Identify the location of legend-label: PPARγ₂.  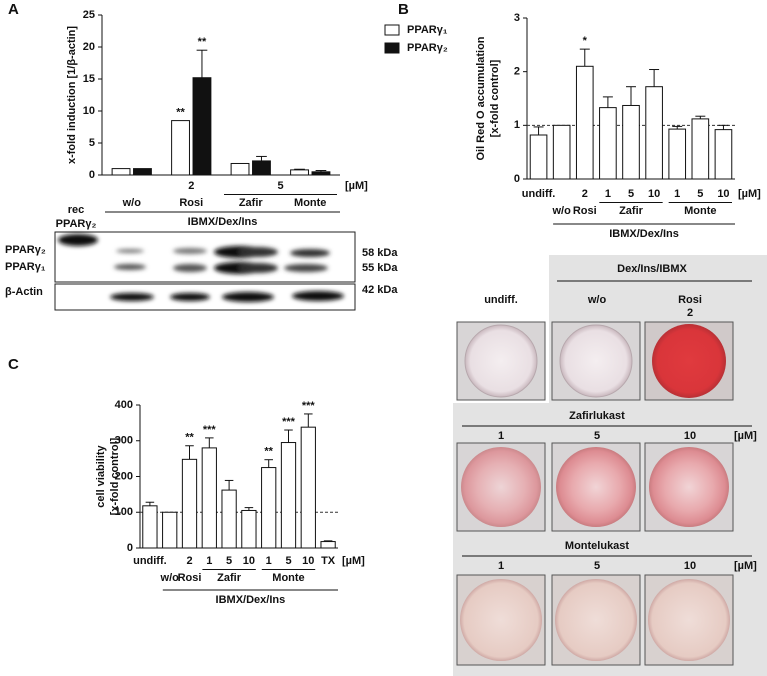
(427, 48).